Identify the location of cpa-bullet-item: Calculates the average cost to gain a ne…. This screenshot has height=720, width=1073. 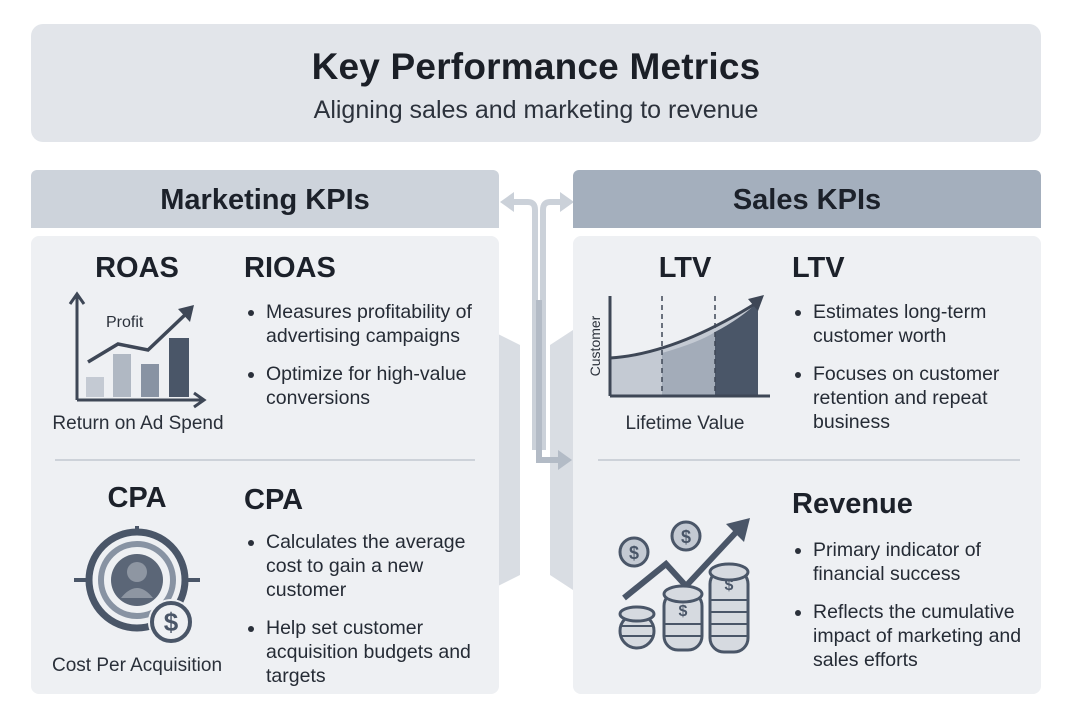
(368, 566).